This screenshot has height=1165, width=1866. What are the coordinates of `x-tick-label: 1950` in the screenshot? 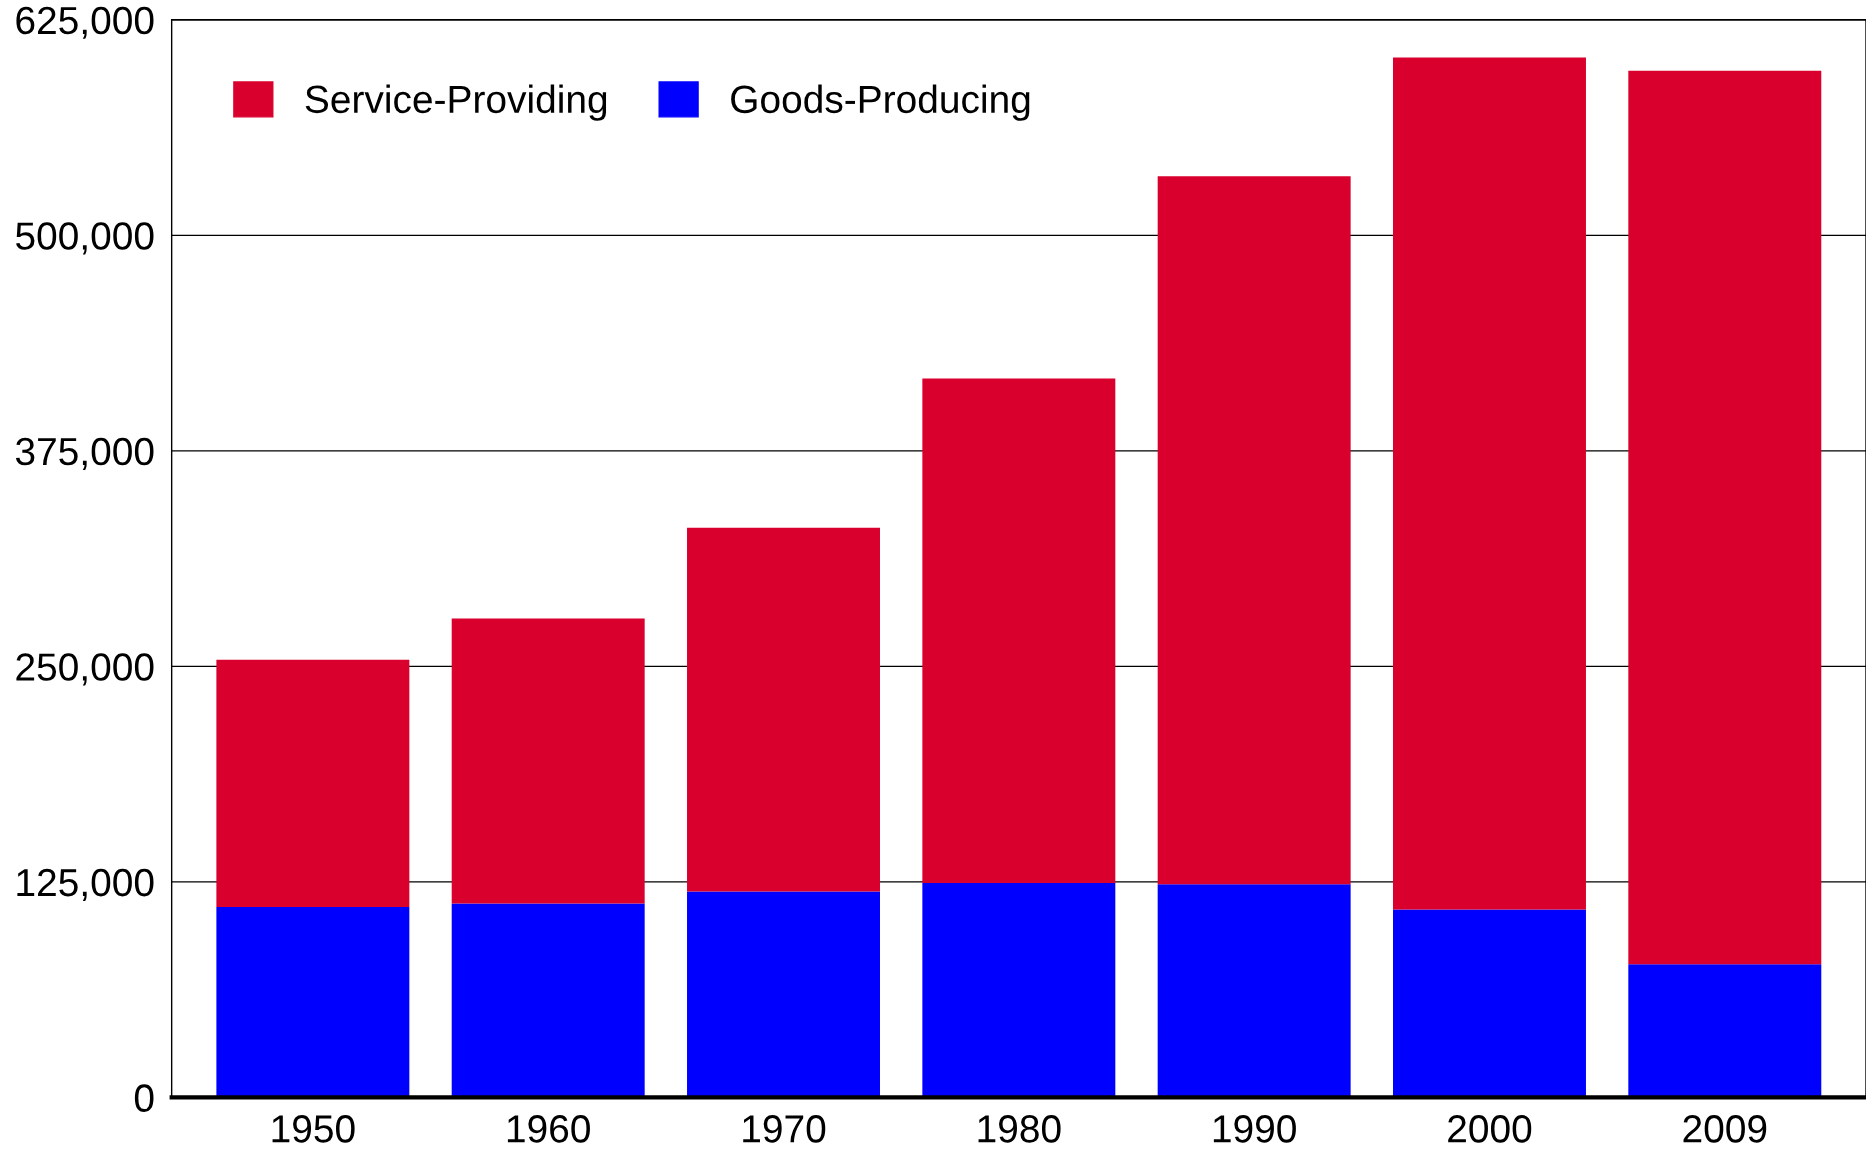 It's located at (313, 1129).